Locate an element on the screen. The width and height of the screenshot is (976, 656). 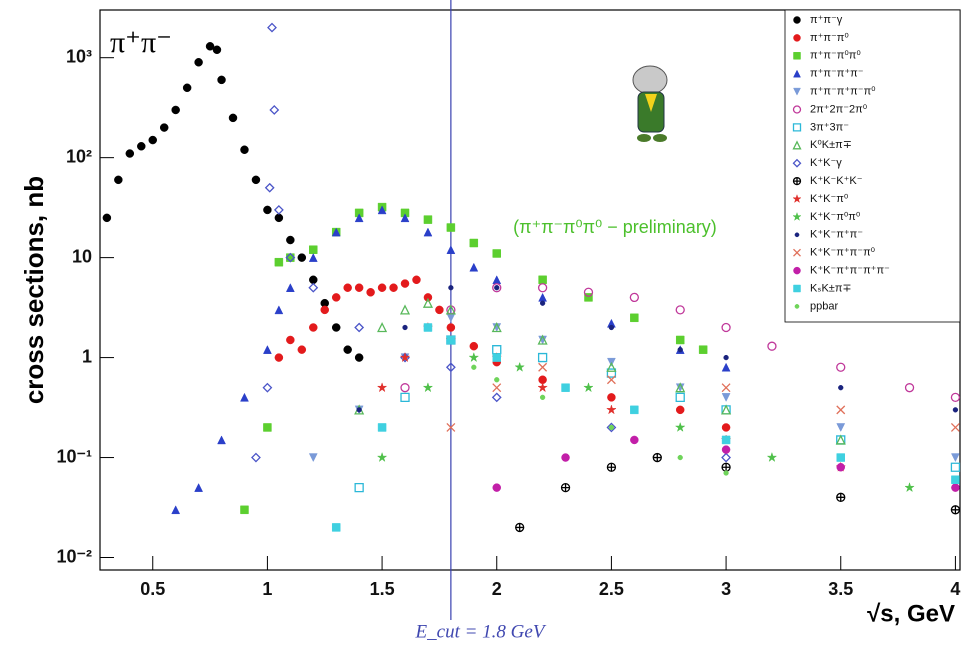
cut-label: E_cut = 1.8 GeV is located at coordinates (481, 631).